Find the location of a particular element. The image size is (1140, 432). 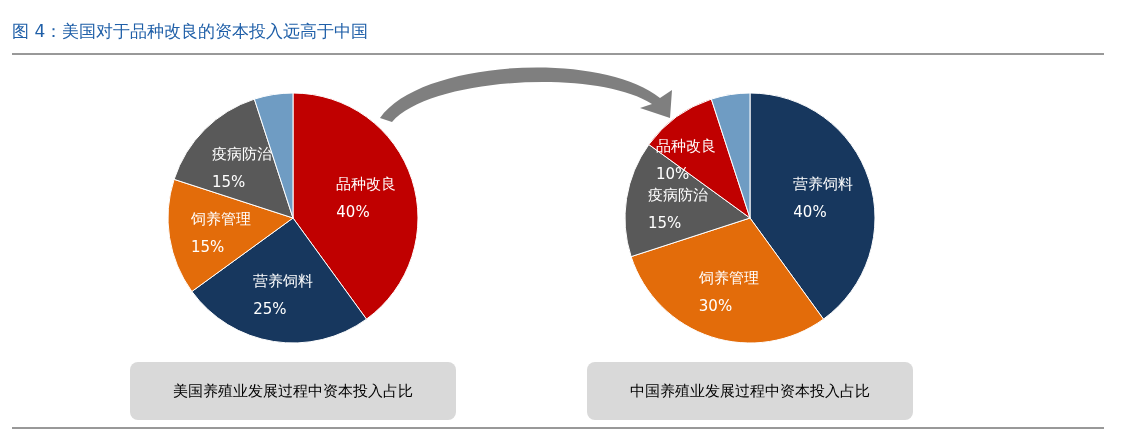

data-label: 25% is located at coordinates (270, 309).